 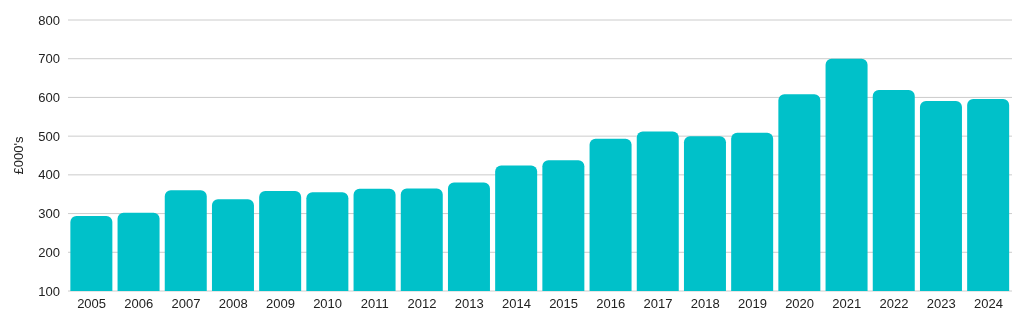 I want to click on x-tick-label: 2007, so click(x=186, y=304).